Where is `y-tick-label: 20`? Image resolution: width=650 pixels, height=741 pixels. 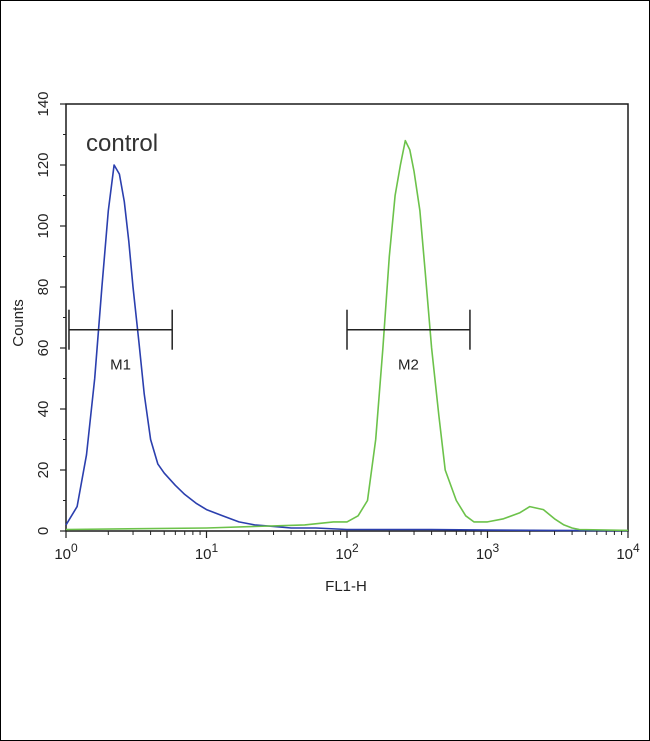
y-tick-label: 20 is located at coordinates (43, 470).